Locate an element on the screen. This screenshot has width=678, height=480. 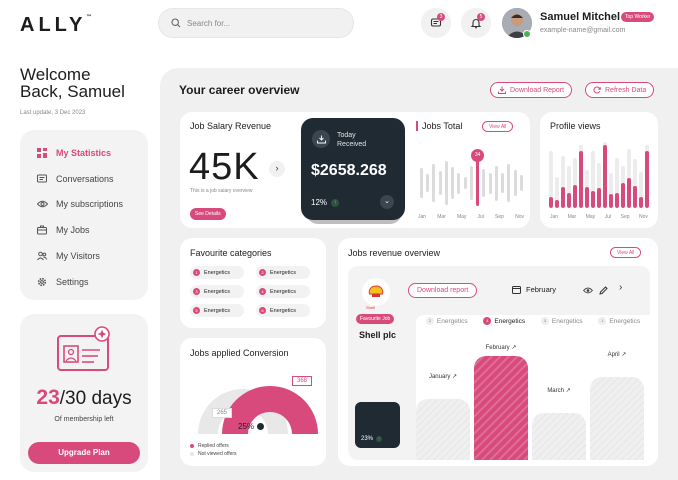
jobs-total-marker is located at coordinates (417, 126).